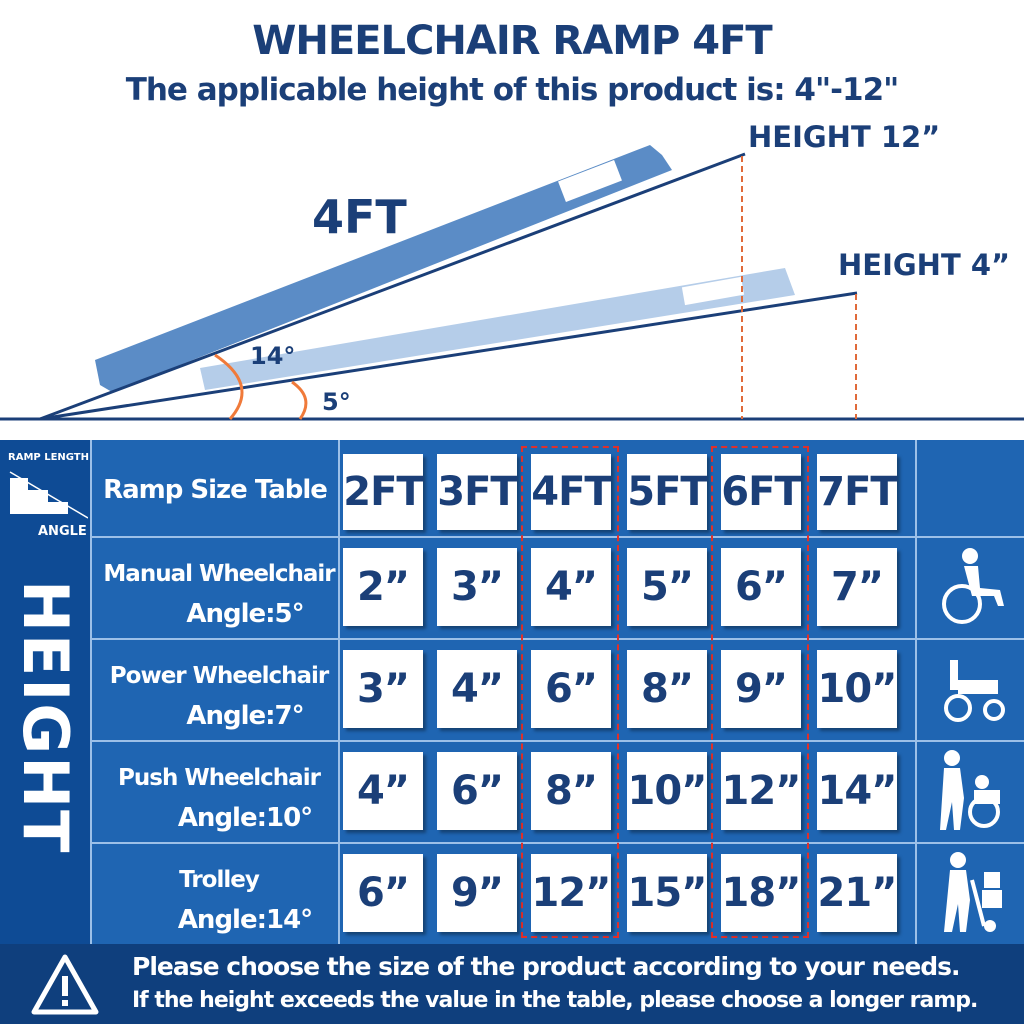  I want to click on table-cell: 2”, so click(383, 587).